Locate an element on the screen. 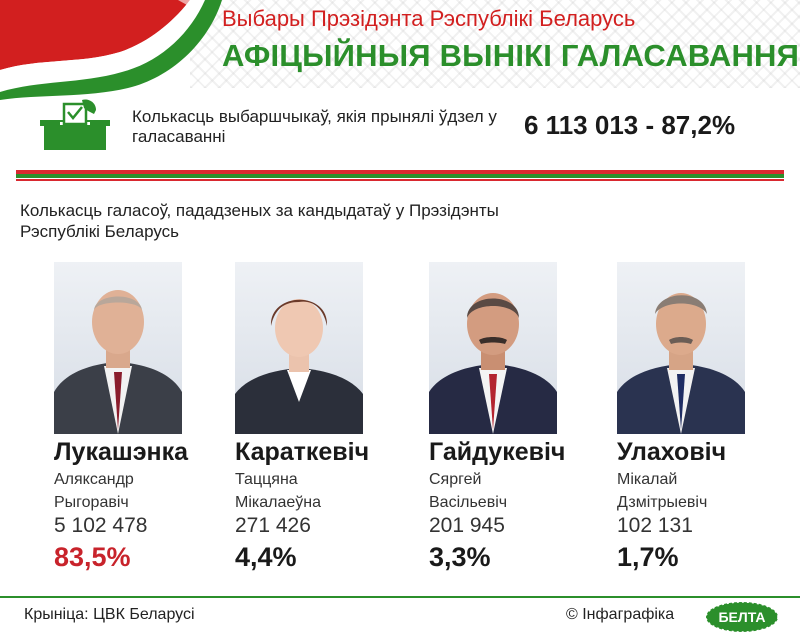  ornament-pattern is located at coordinates (495, 44).